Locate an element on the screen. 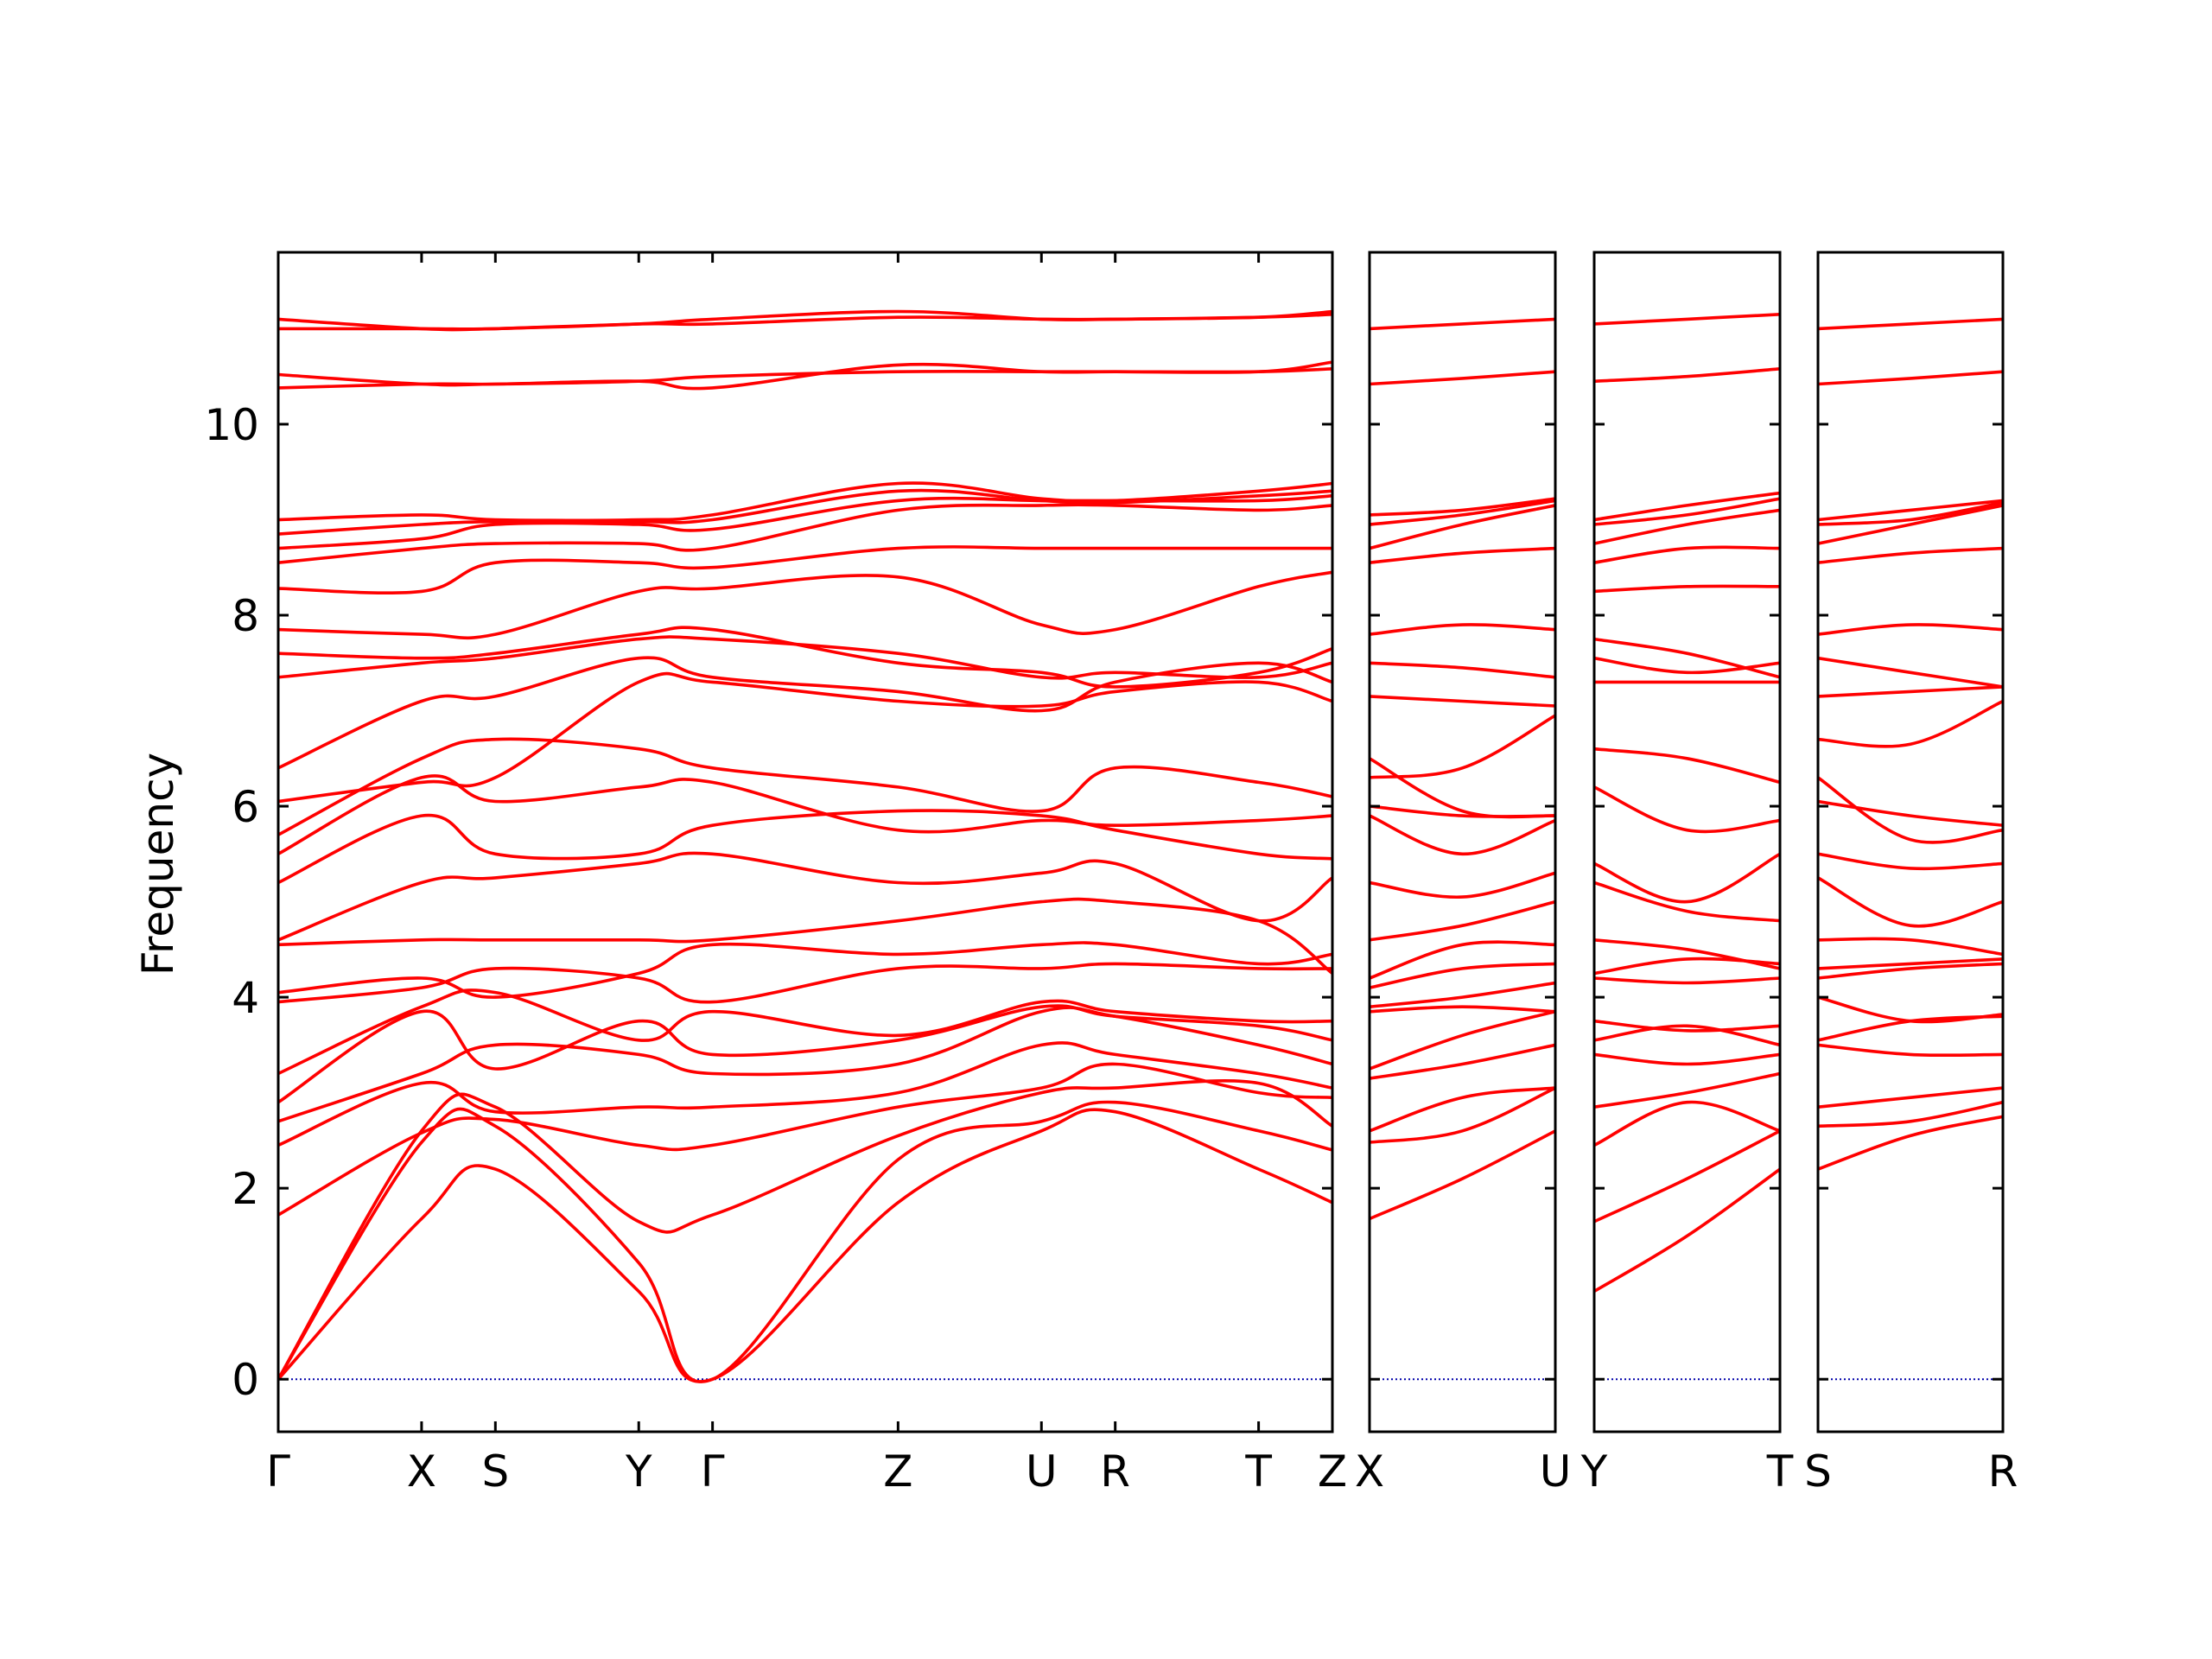 The image size is (2212, 1659). y-tick-label: 10 is located at coordinates (232, 425).